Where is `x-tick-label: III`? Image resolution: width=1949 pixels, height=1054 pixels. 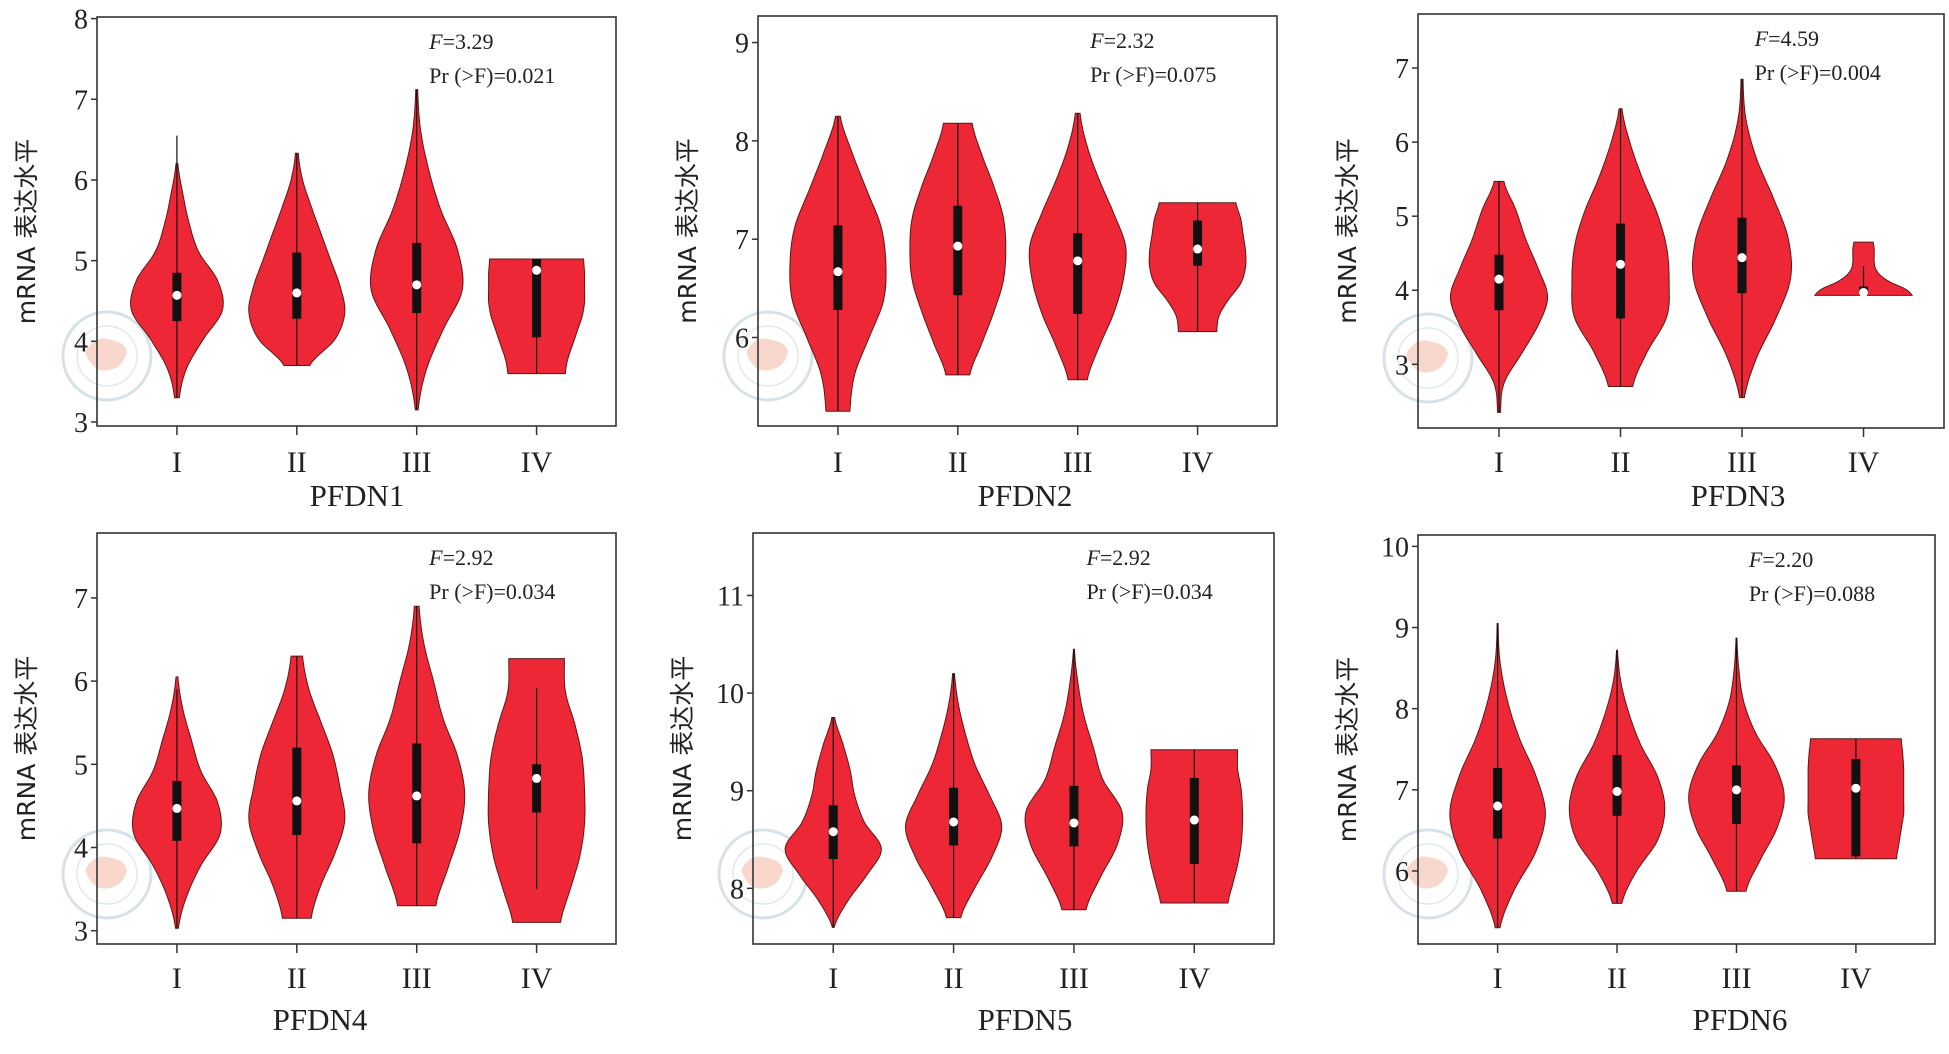 x-tick-label: III is located at coordinates (1742, 462).